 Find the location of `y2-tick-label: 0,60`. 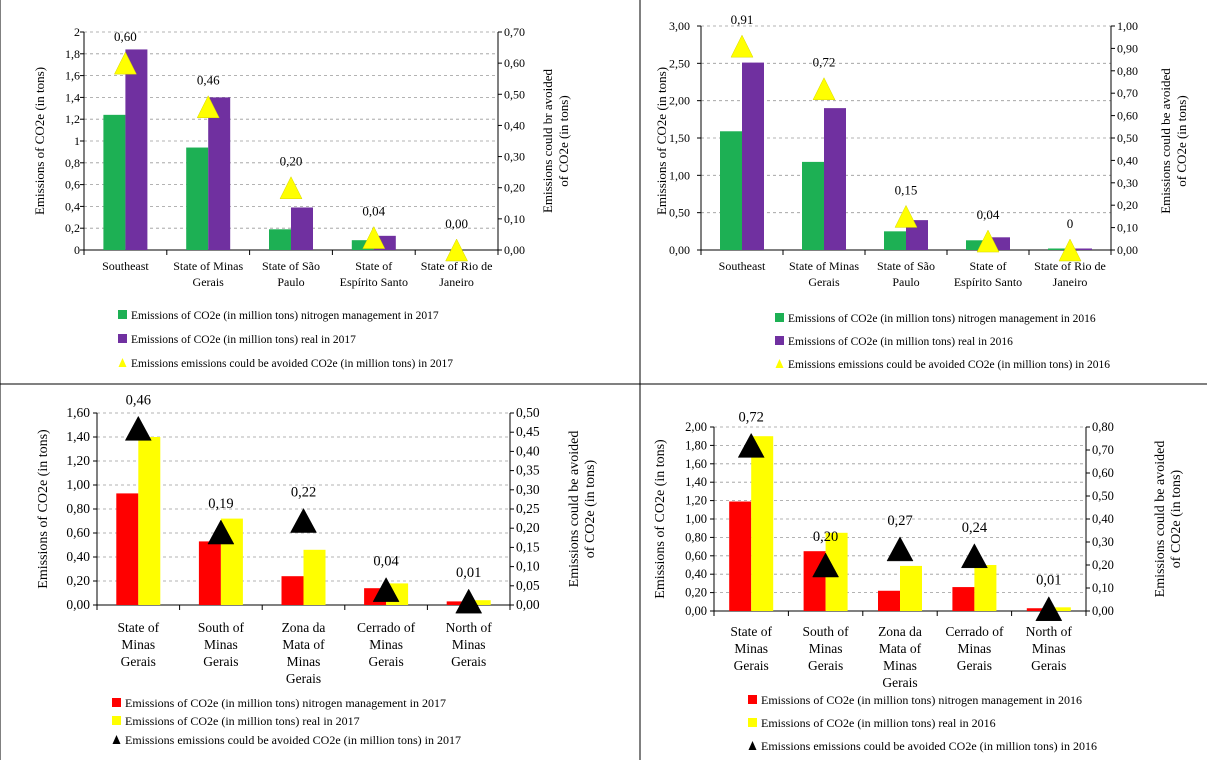

y2-tick-label: 0,60 is located at coordinates (1103, 473).